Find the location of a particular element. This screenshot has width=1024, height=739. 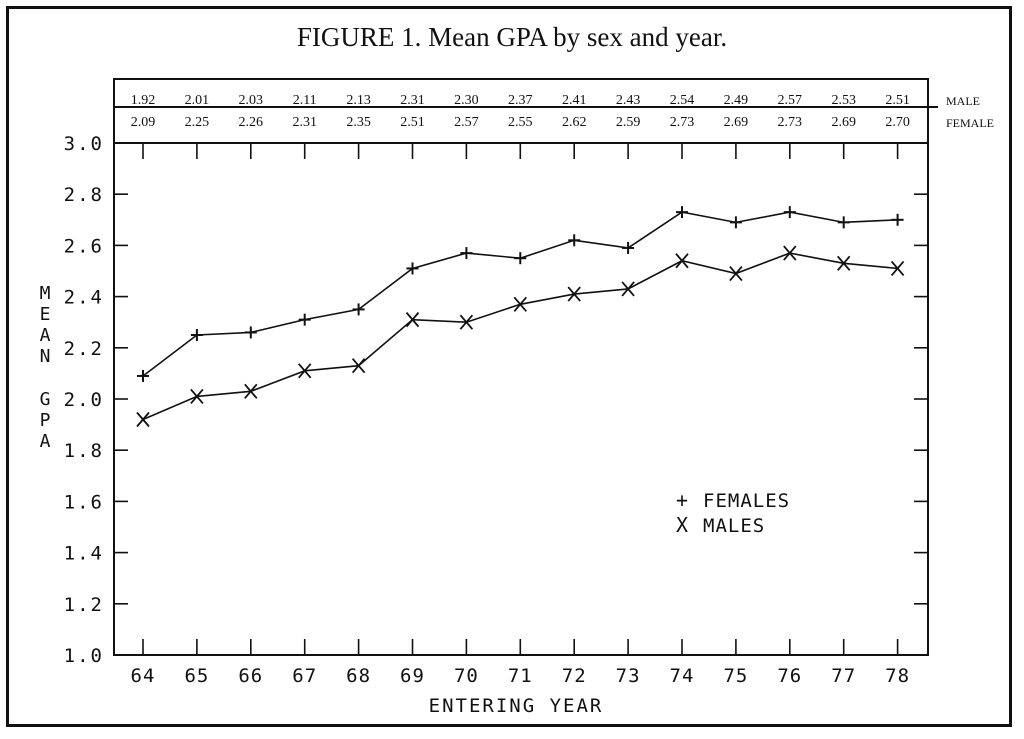

male-table-value: 2.43 is located at coordinates (628, 100).